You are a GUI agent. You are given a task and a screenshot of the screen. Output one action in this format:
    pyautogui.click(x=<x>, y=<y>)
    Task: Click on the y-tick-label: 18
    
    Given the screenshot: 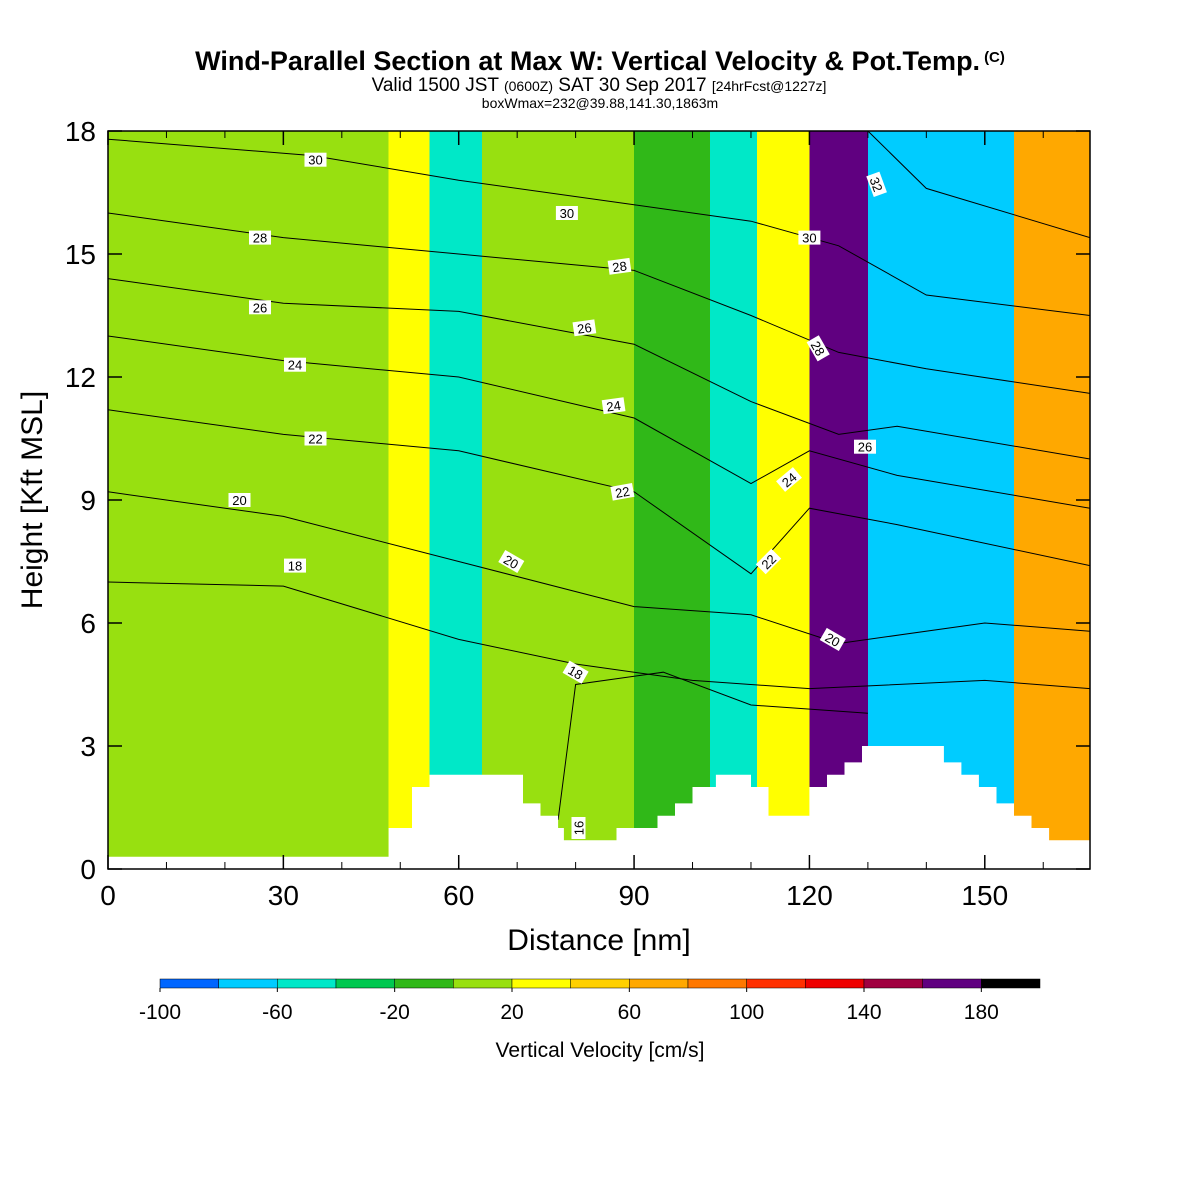 What is the action you would take?
    pyautogui.click(x=80, y=131)
    